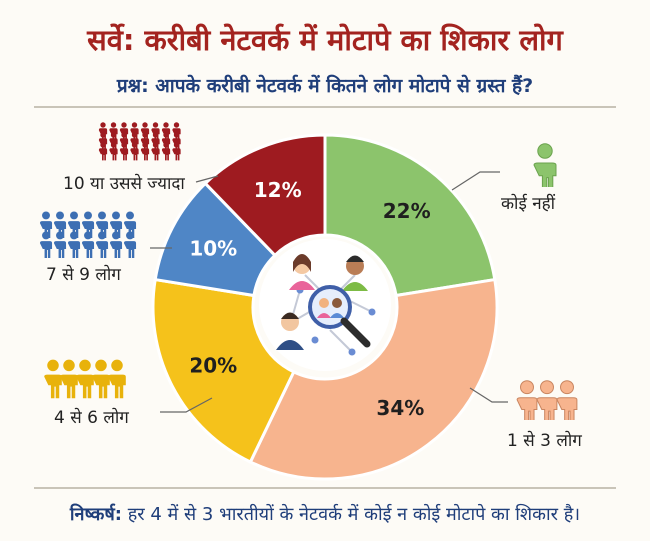 This screenshot has width=650, height=541. I want to click on category-label-1-3: 1 से 3 लोग, so click(544, 441).